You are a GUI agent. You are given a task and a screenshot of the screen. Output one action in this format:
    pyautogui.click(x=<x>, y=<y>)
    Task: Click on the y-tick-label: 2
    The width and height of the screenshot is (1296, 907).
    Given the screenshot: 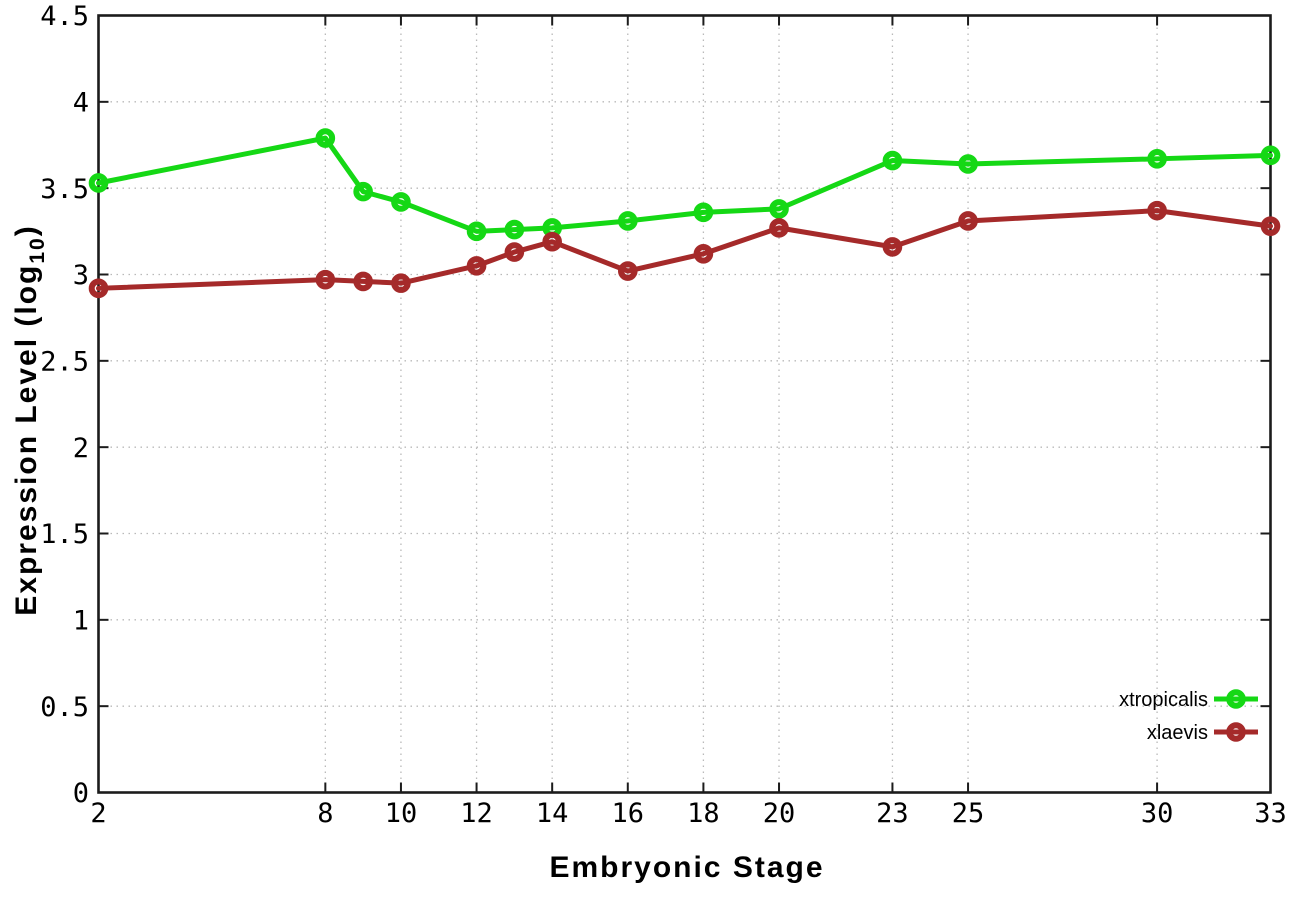 What is the action you would take?
    pyautogui.click(x=81, y=448)
    